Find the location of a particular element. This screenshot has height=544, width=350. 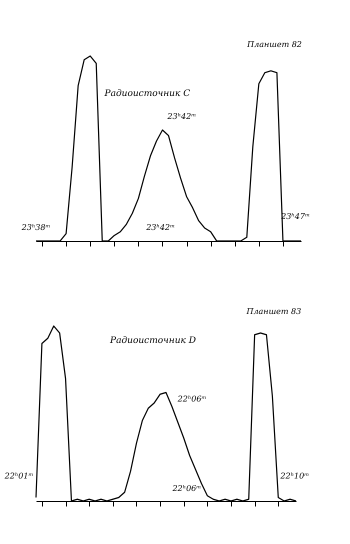

annotation: 22ʰ10ᵐ is located at coordinates (294, 476).